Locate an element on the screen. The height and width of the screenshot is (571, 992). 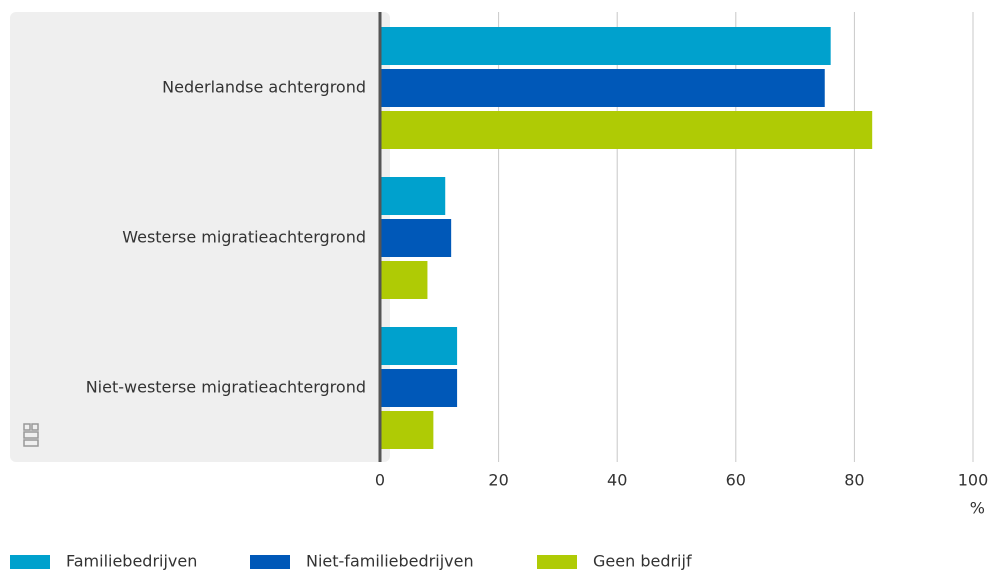
x-tick-label: 60 is located at coordinates (736, 480).